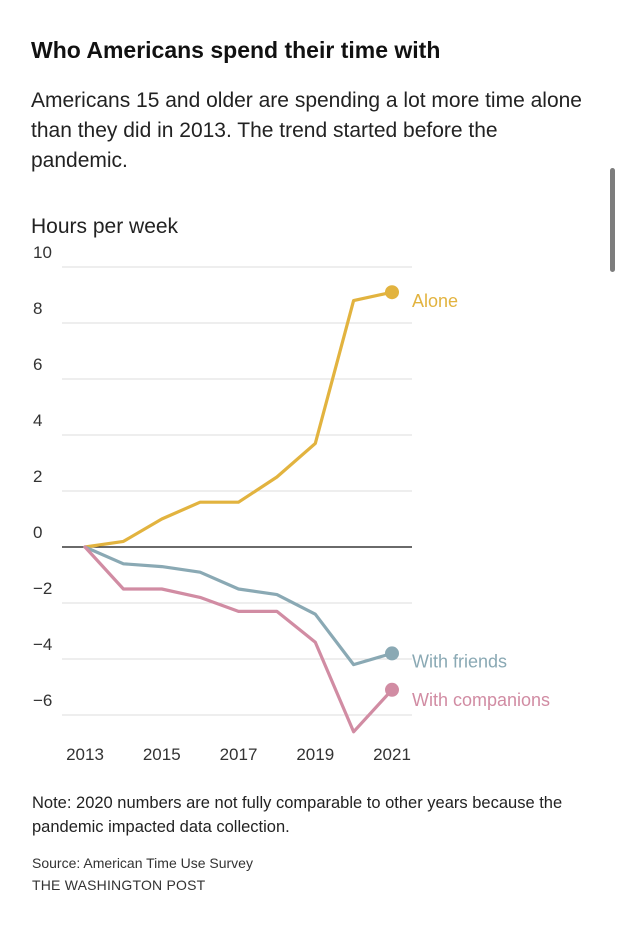 The image size is (622, 931). Describe the element at coordinates (42, 588) in the screenshot. I see `y-tick-label: −2` at that location.